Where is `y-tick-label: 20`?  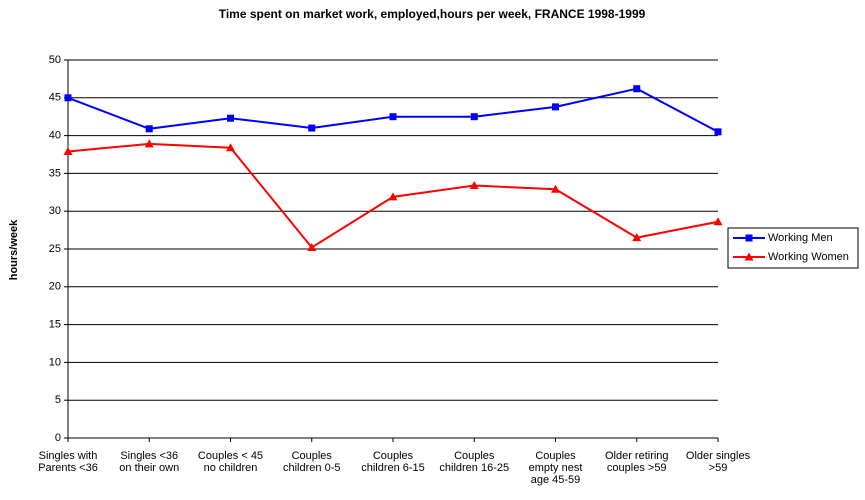
y-tick-label: 20 is located at coordinates (55, 287).